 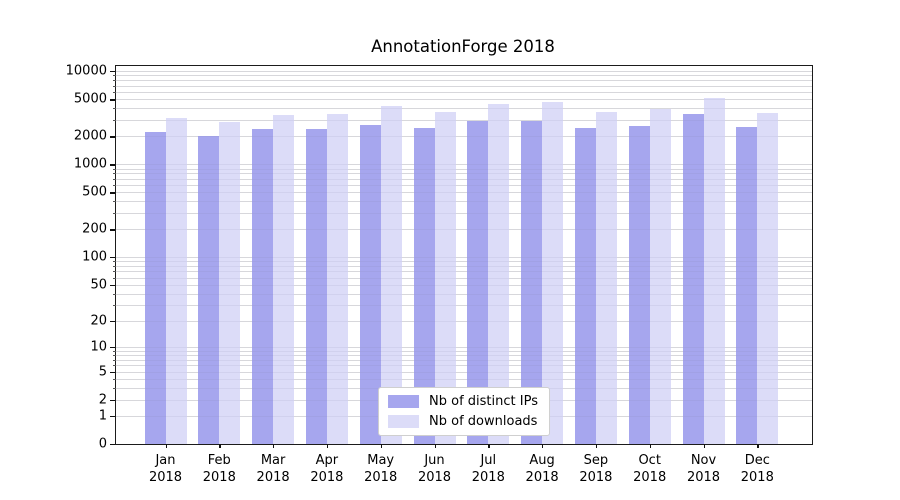 What do you see at coordinates (499, 274) in the screenshot?
I see `bar-downloads-jul` at bounding box center [499, 274].